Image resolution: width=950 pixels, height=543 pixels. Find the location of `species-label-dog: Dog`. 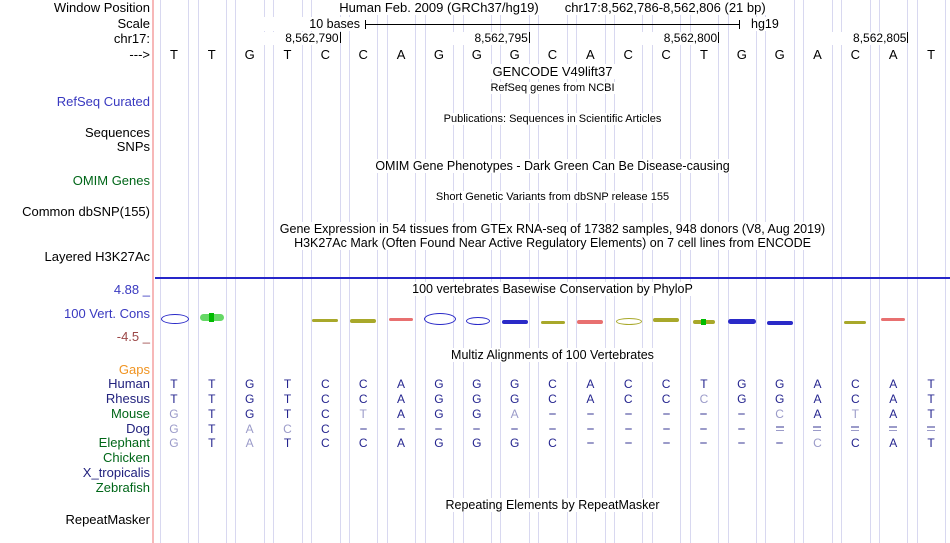

species-label-dog: Dog is located at coordinates (138, 428).